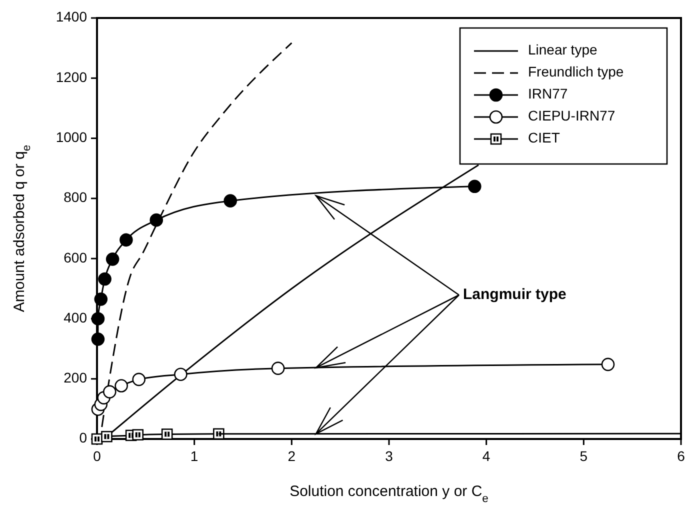  I want to click on y-tick-label: 800, so click(76, 197).